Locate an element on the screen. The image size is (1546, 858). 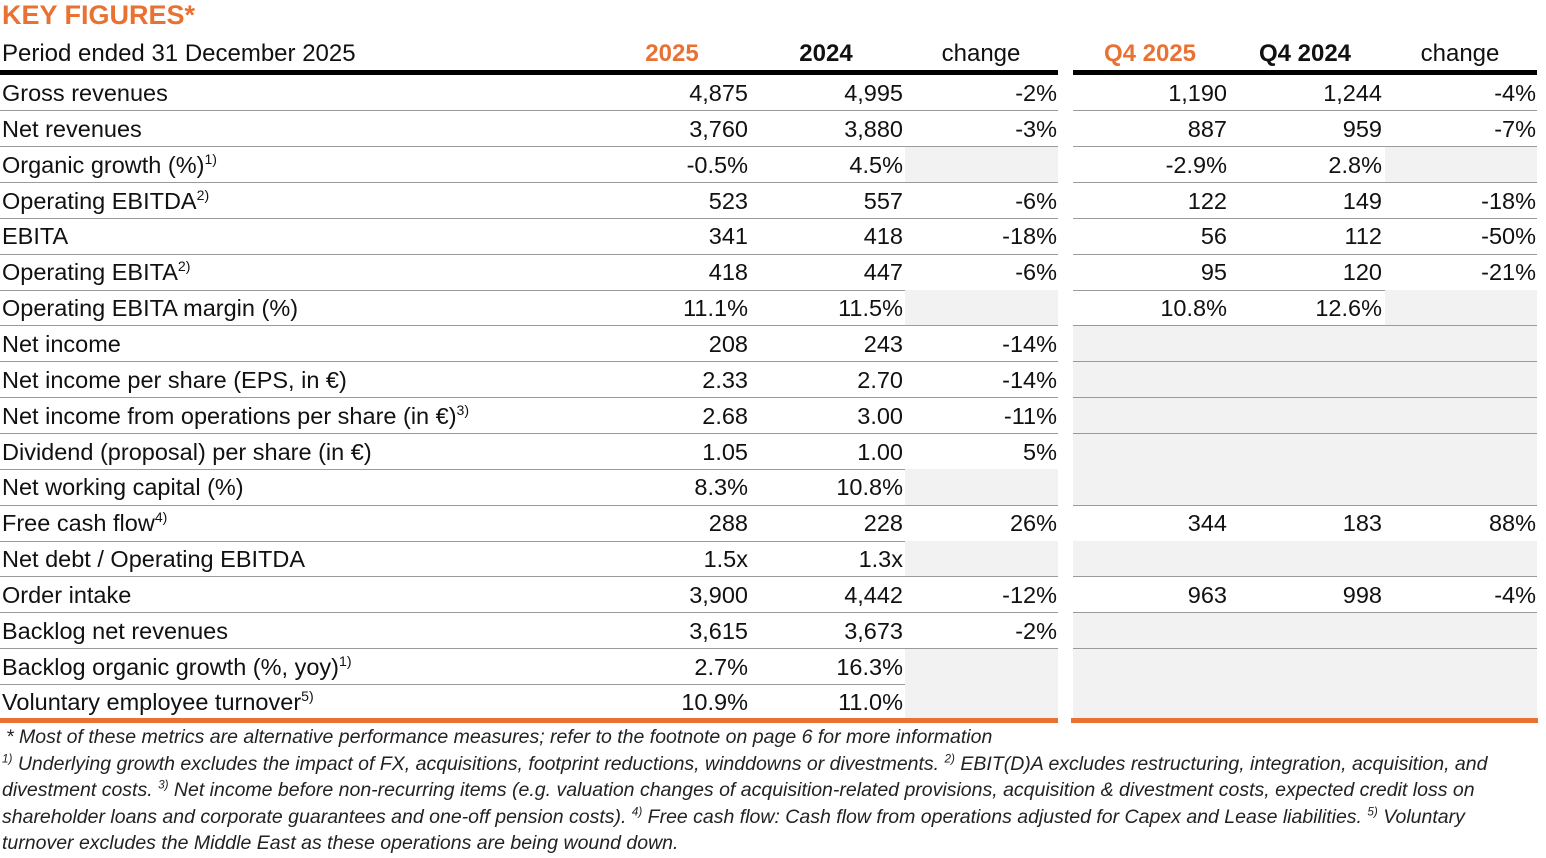
row-label: Order intake is located at coordinates (66, 595).